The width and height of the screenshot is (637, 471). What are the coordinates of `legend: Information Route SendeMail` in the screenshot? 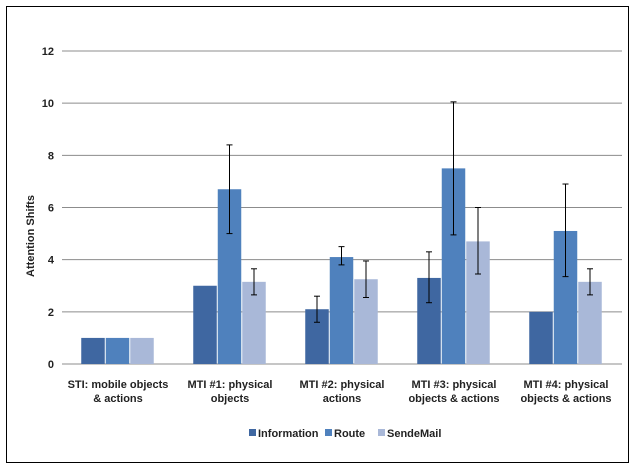 It's located at (345, 434).